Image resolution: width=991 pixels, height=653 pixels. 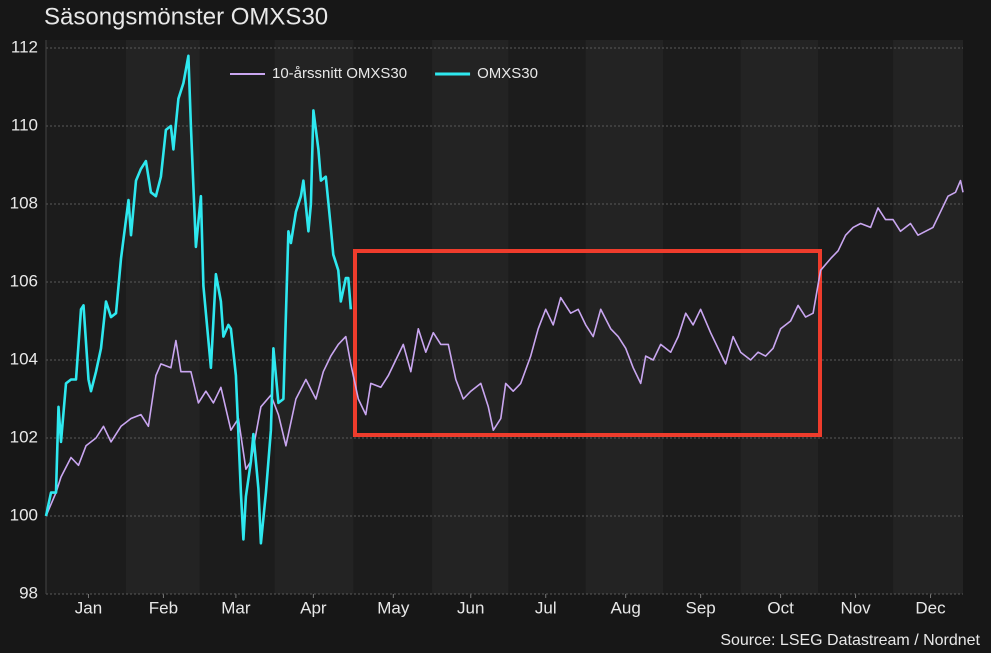 What do you see at coordinates (24, 280) in the screenshot?
I see `y-tick-label: 106` at bounding box center [24, 280].